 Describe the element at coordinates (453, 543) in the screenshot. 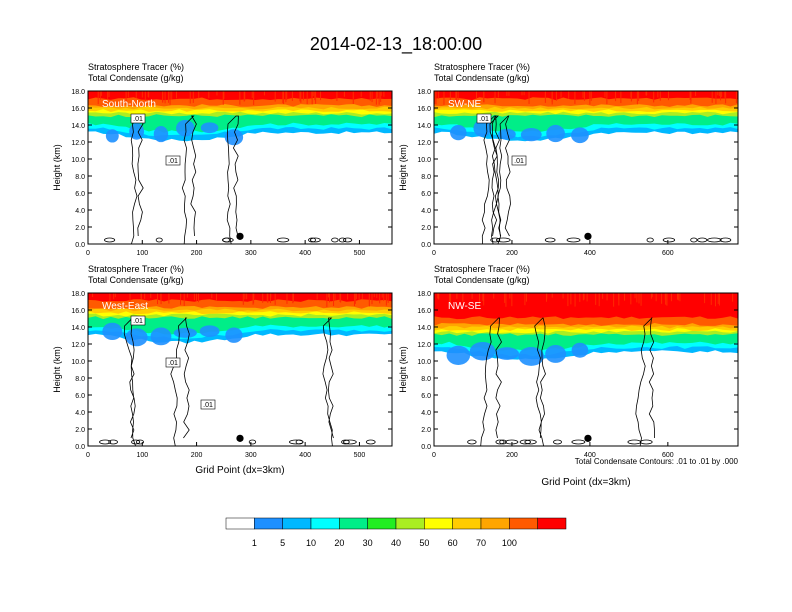

I see `colorbar-level-label: 60` at that location.